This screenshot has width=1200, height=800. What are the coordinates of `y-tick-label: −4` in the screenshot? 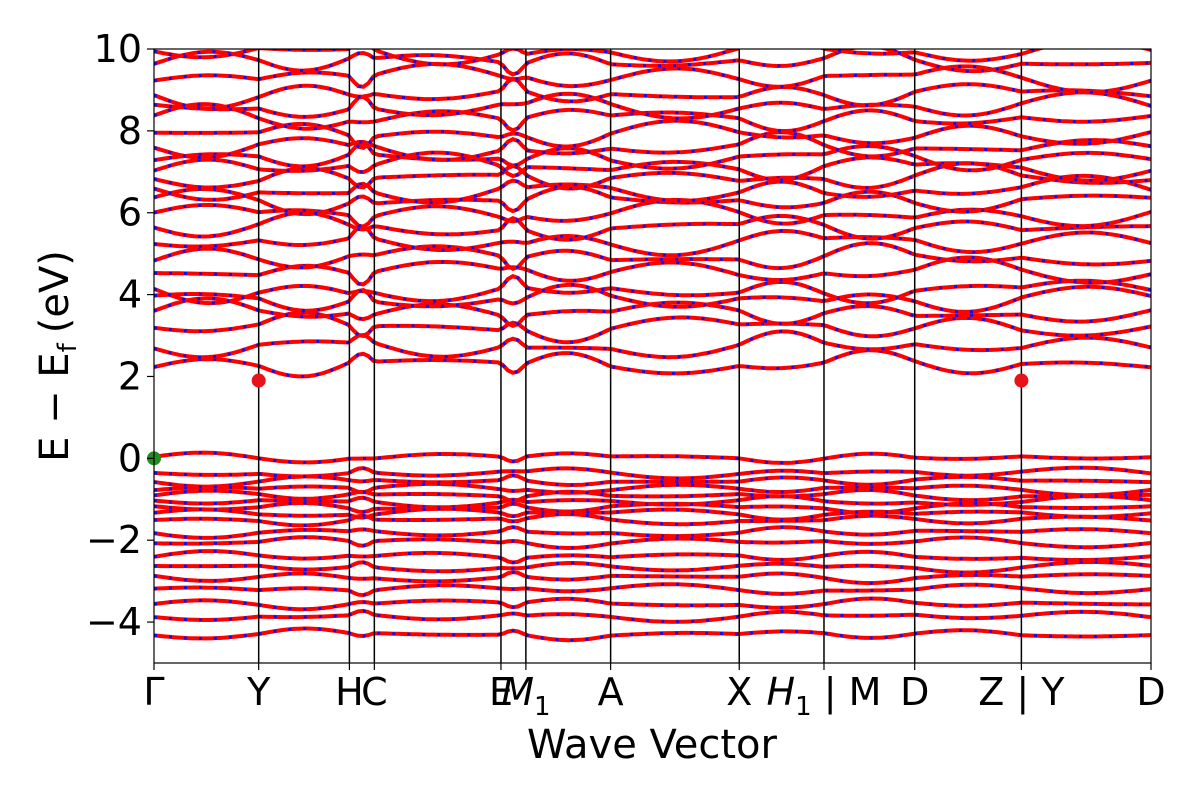 It's located at (114, 622).